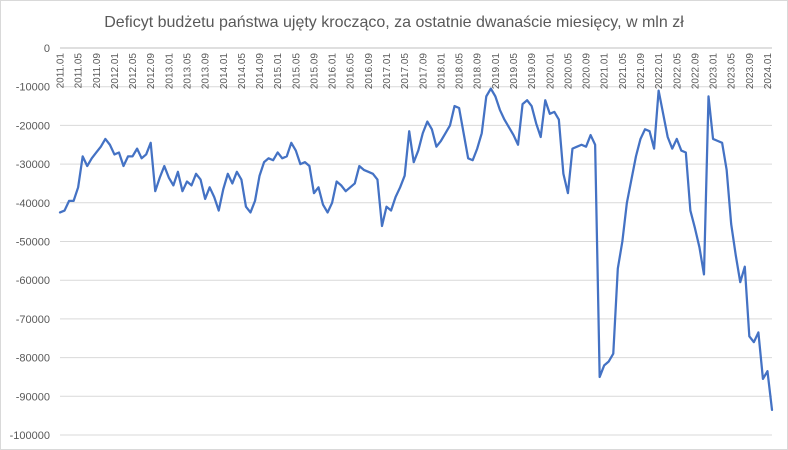  I want to click on x-tick-label: 2013.05, so click(187, 71).